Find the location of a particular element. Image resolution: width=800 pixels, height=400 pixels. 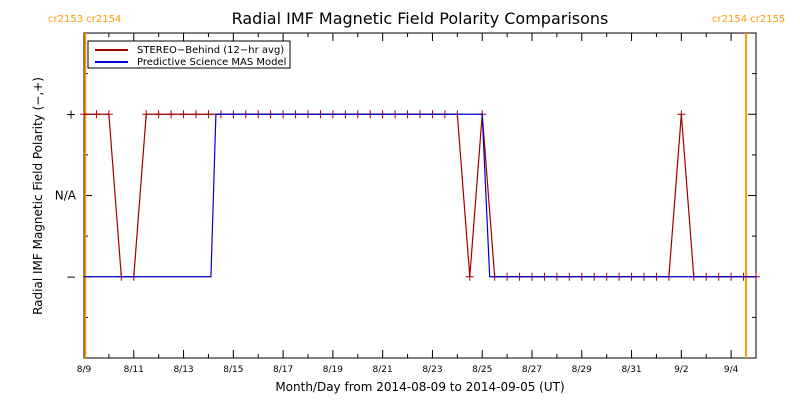

x-tick-label: 8/13 is located at coordinates (183, 370).